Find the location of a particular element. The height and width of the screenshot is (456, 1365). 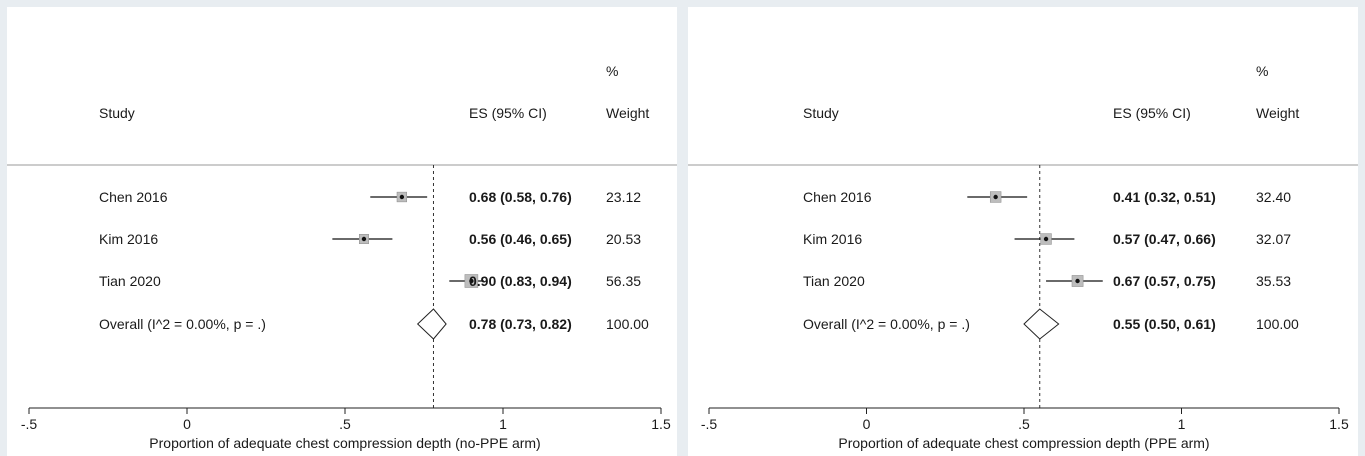

es-value: 0.57 (0.47, 0.66) is located at coordinates (1164, 239).